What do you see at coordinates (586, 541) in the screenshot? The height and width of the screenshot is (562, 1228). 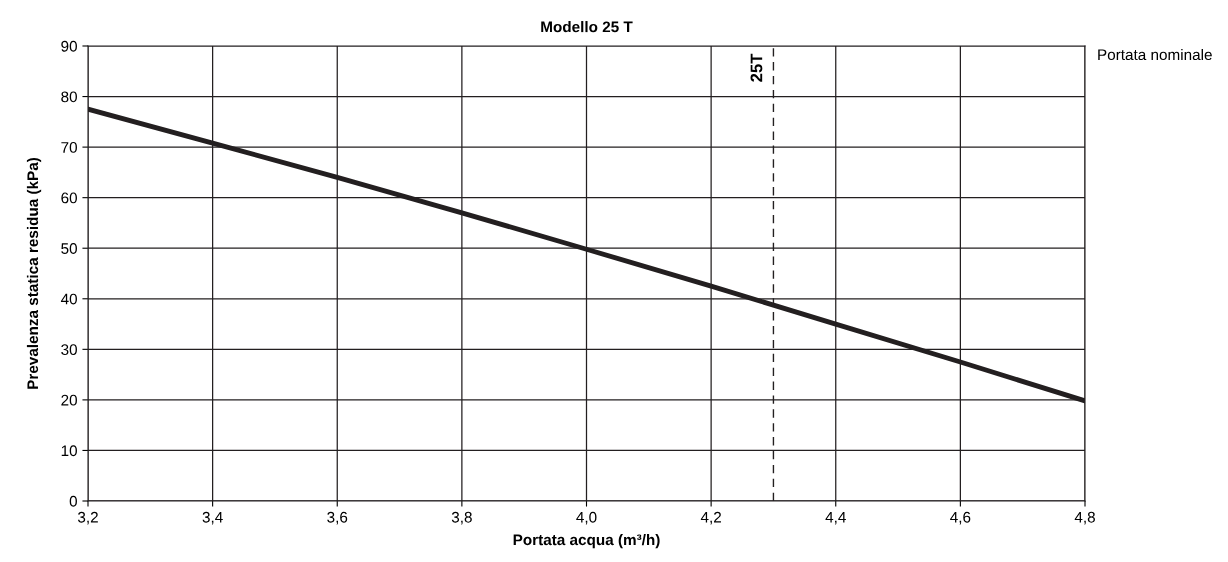 I see `x-axis-title: Portata acqua (m³/h)` at bounding box center [586, 541].